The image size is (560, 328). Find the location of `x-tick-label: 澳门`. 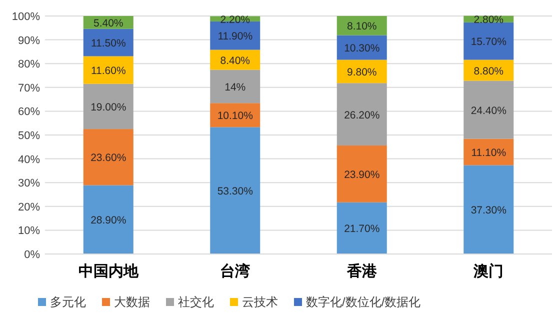

x-tick-label: 澳门 is located at coordinates (488, 271).